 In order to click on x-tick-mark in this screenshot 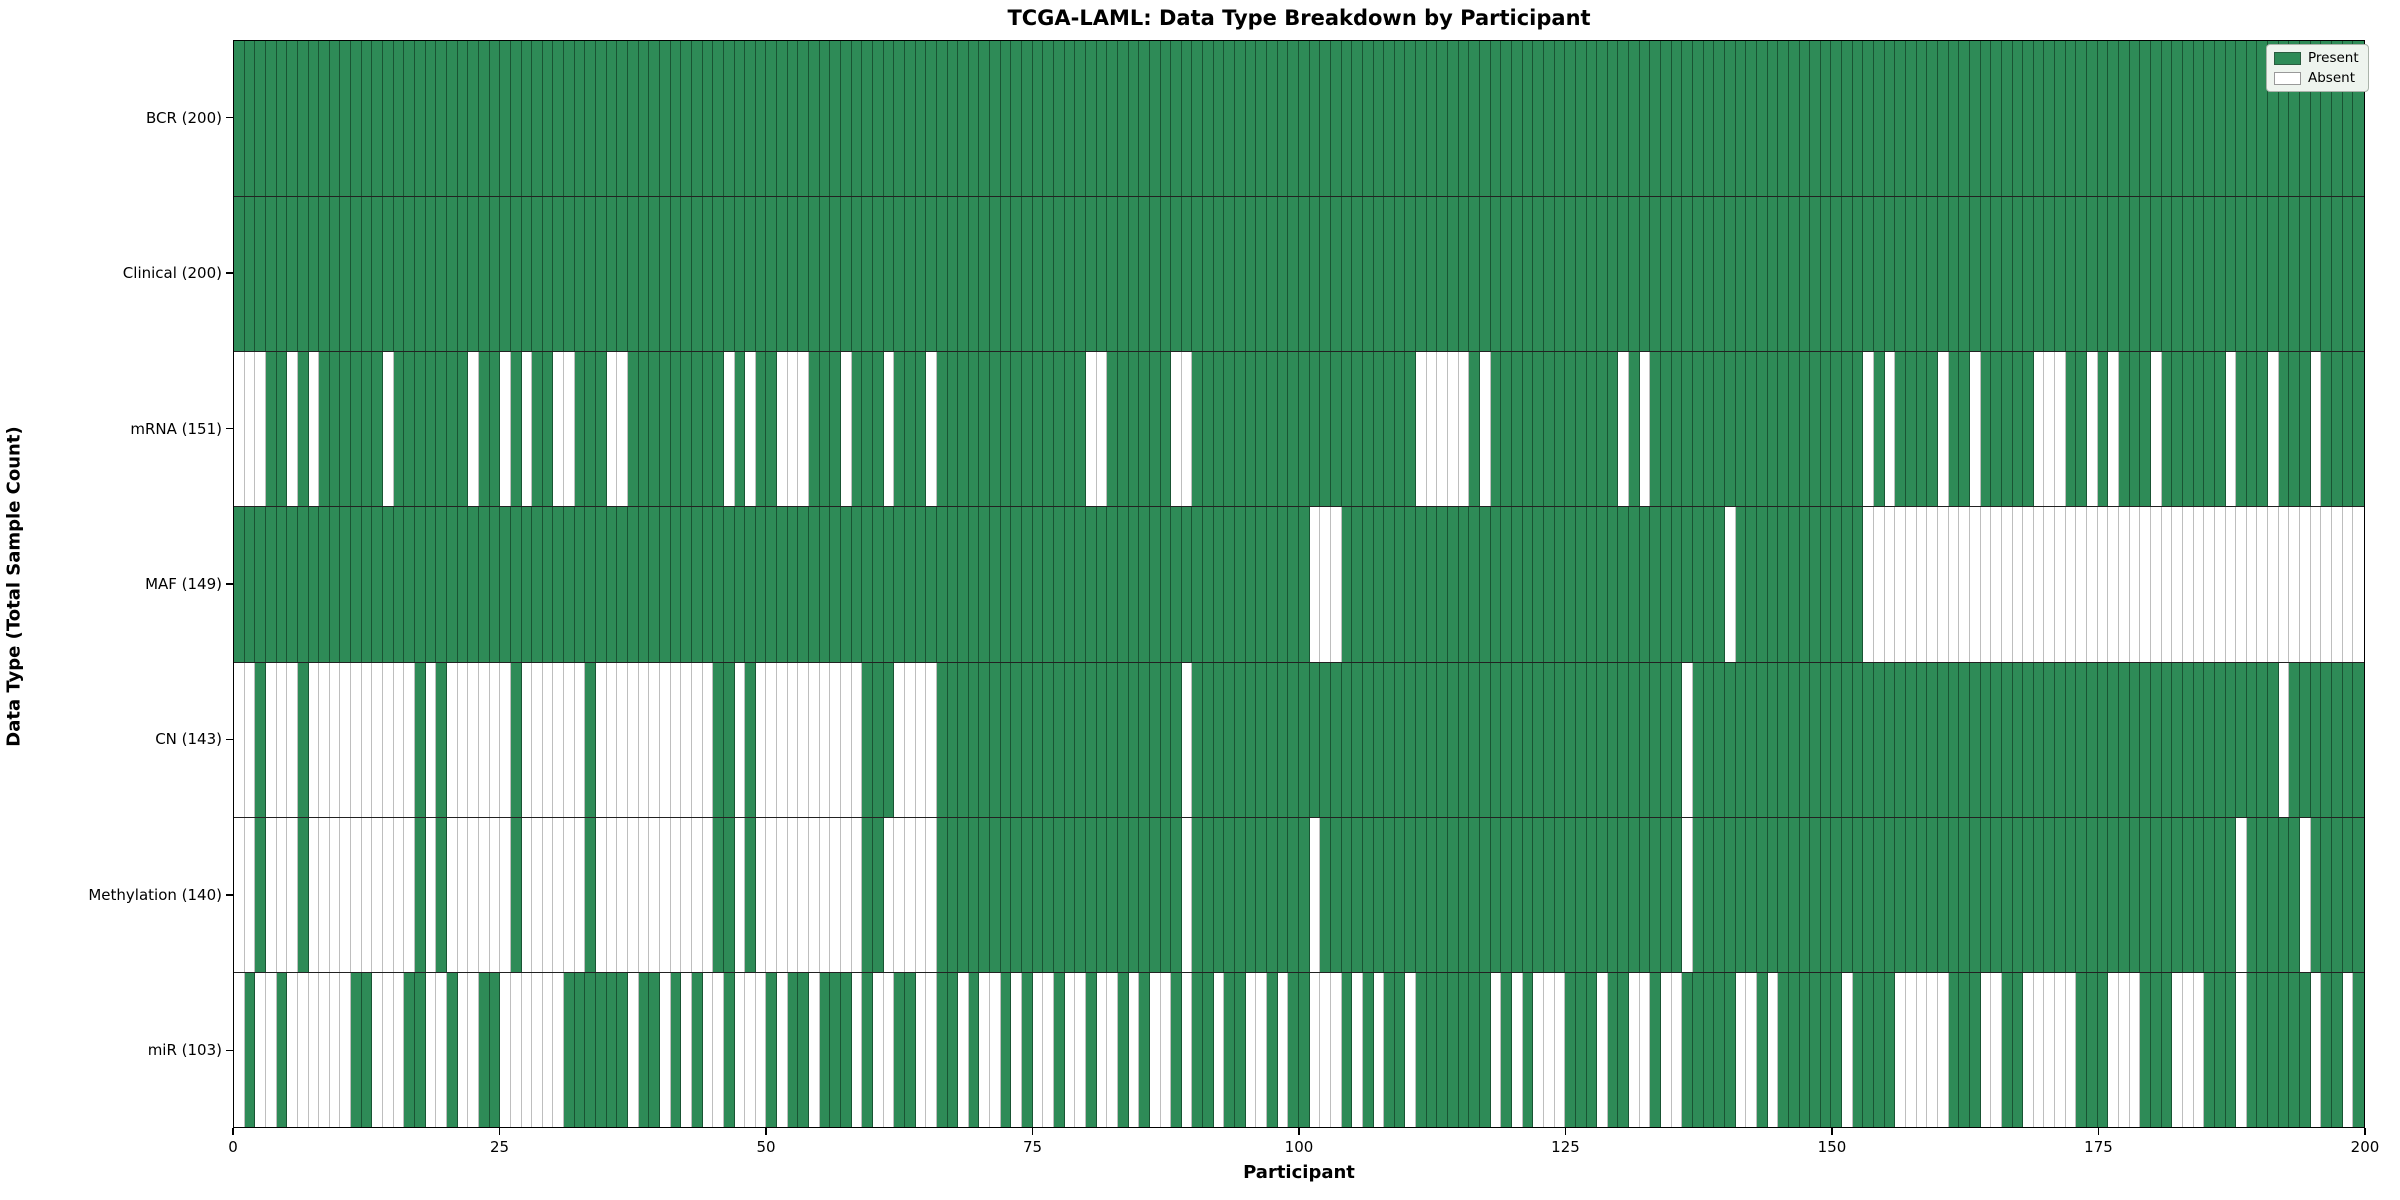, I will do `click(1032, 1131)`.